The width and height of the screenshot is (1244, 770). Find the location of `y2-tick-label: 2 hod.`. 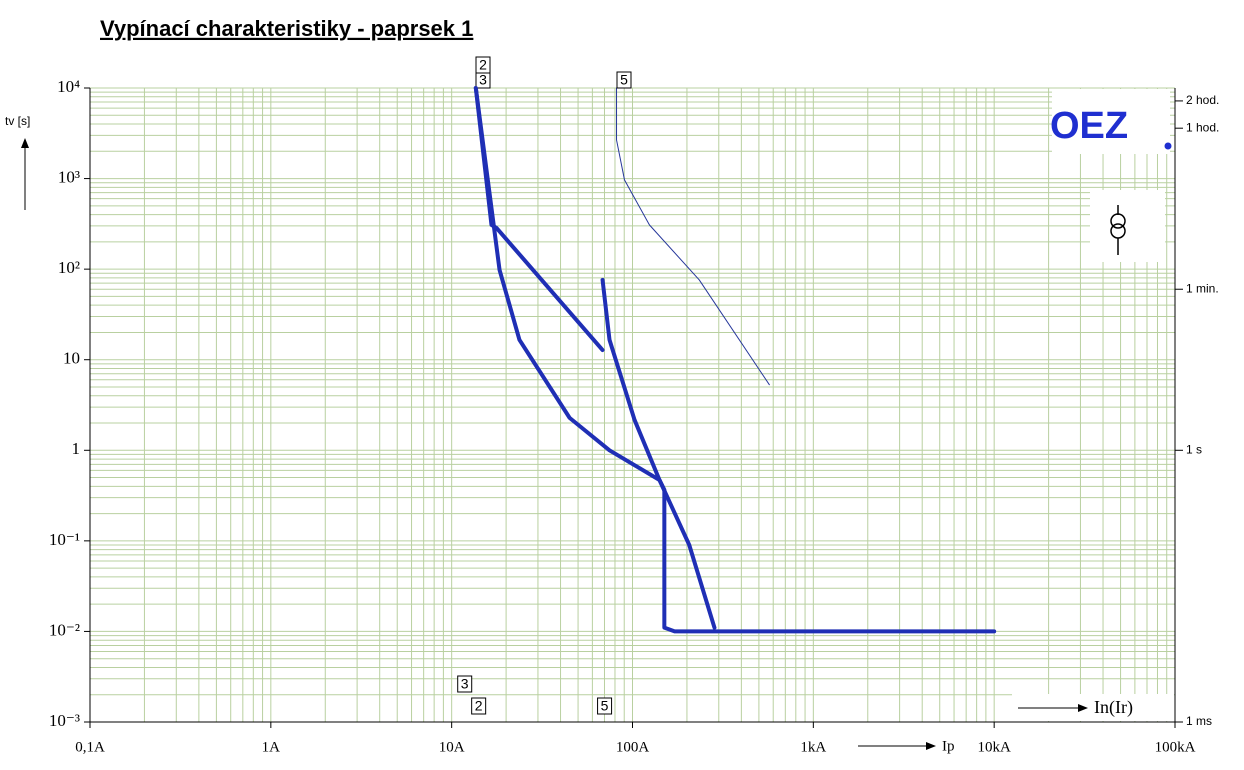

y2-tick-label: 2 hod. is located at coordinates (1202, 100).